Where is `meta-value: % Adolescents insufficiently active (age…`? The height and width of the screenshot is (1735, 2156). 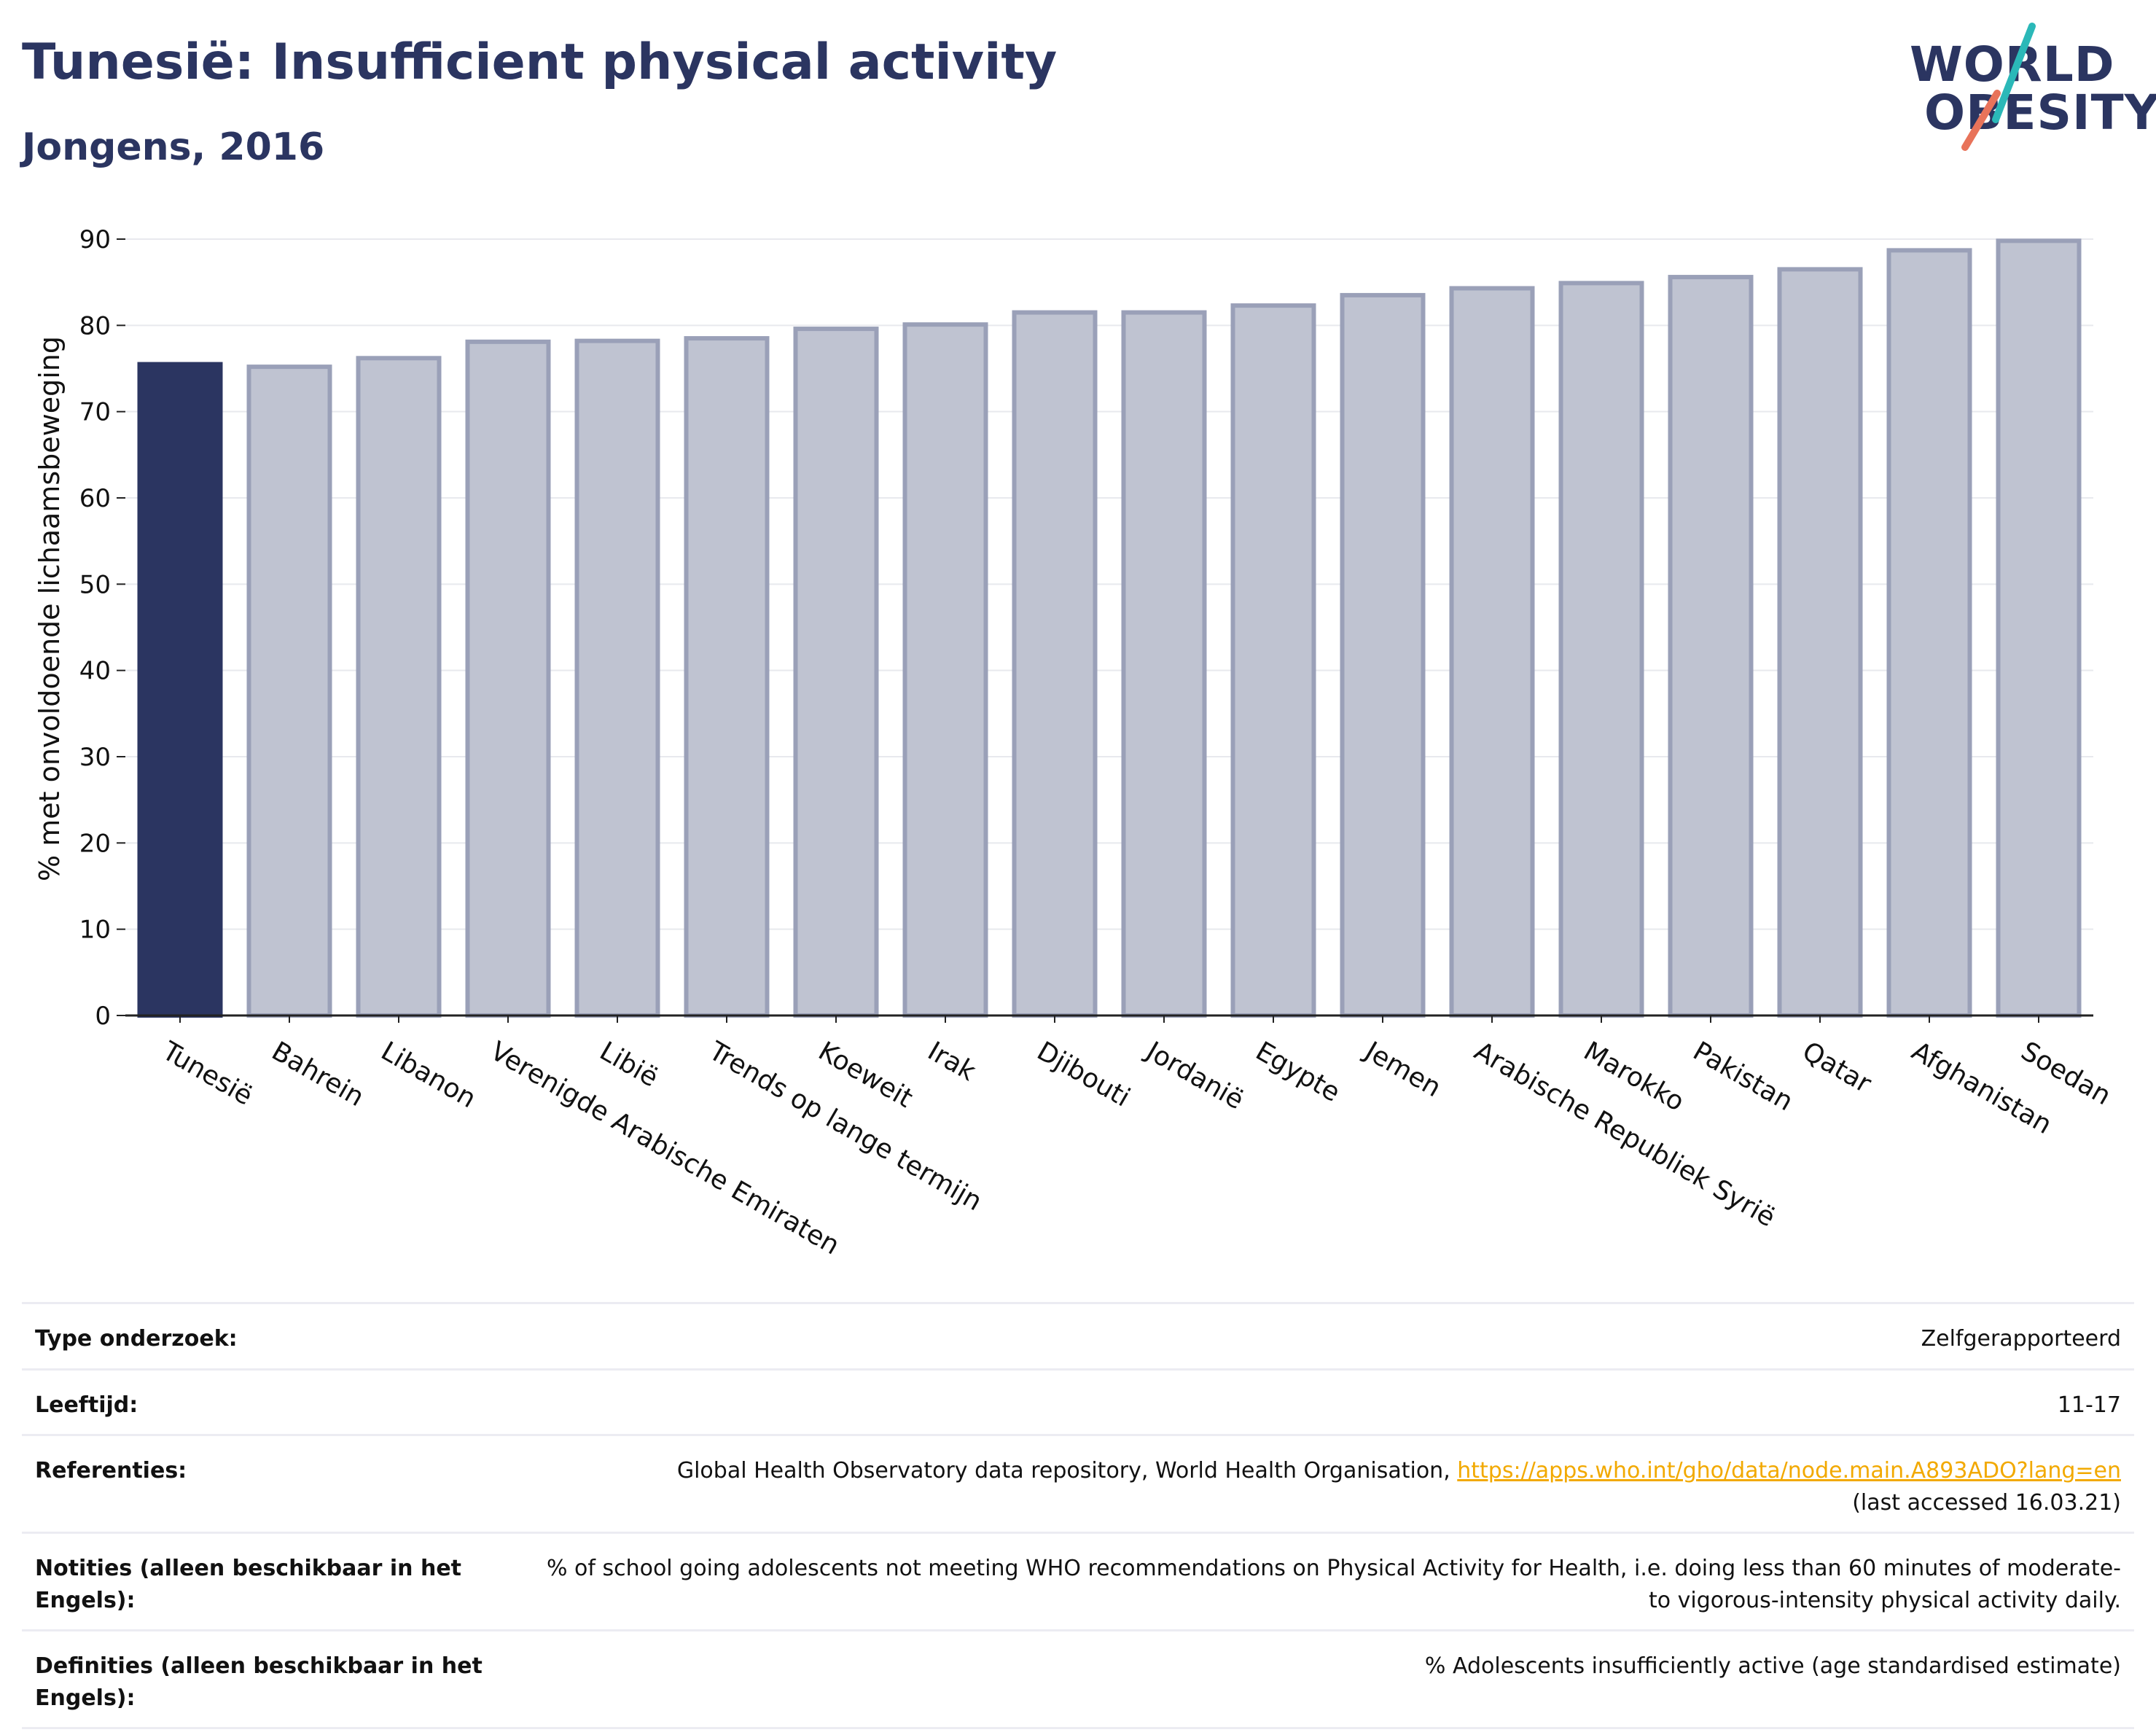
meta-value: % Adolescents insufficiently active (age… is located at coordinates (1325, 1679).